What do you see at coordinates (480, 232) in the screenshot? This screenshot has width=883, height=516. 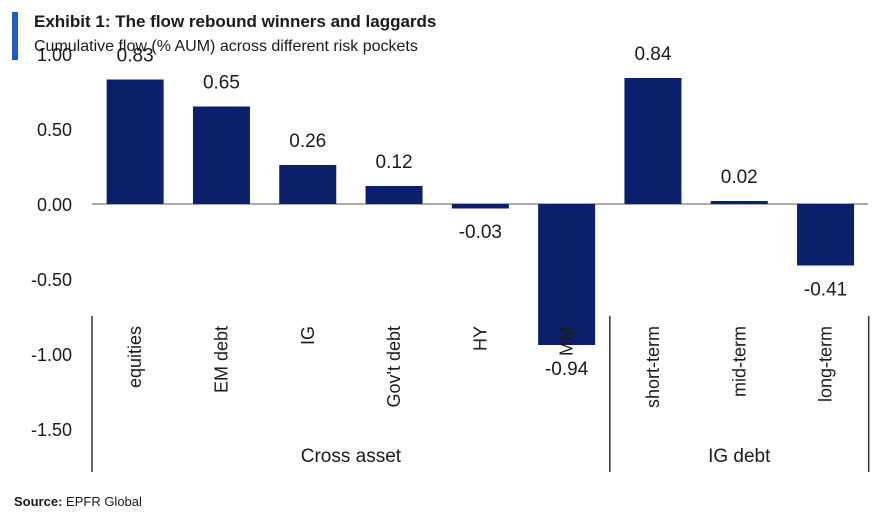 I see `data-label: -0.03` at bounding box center [480, 232].